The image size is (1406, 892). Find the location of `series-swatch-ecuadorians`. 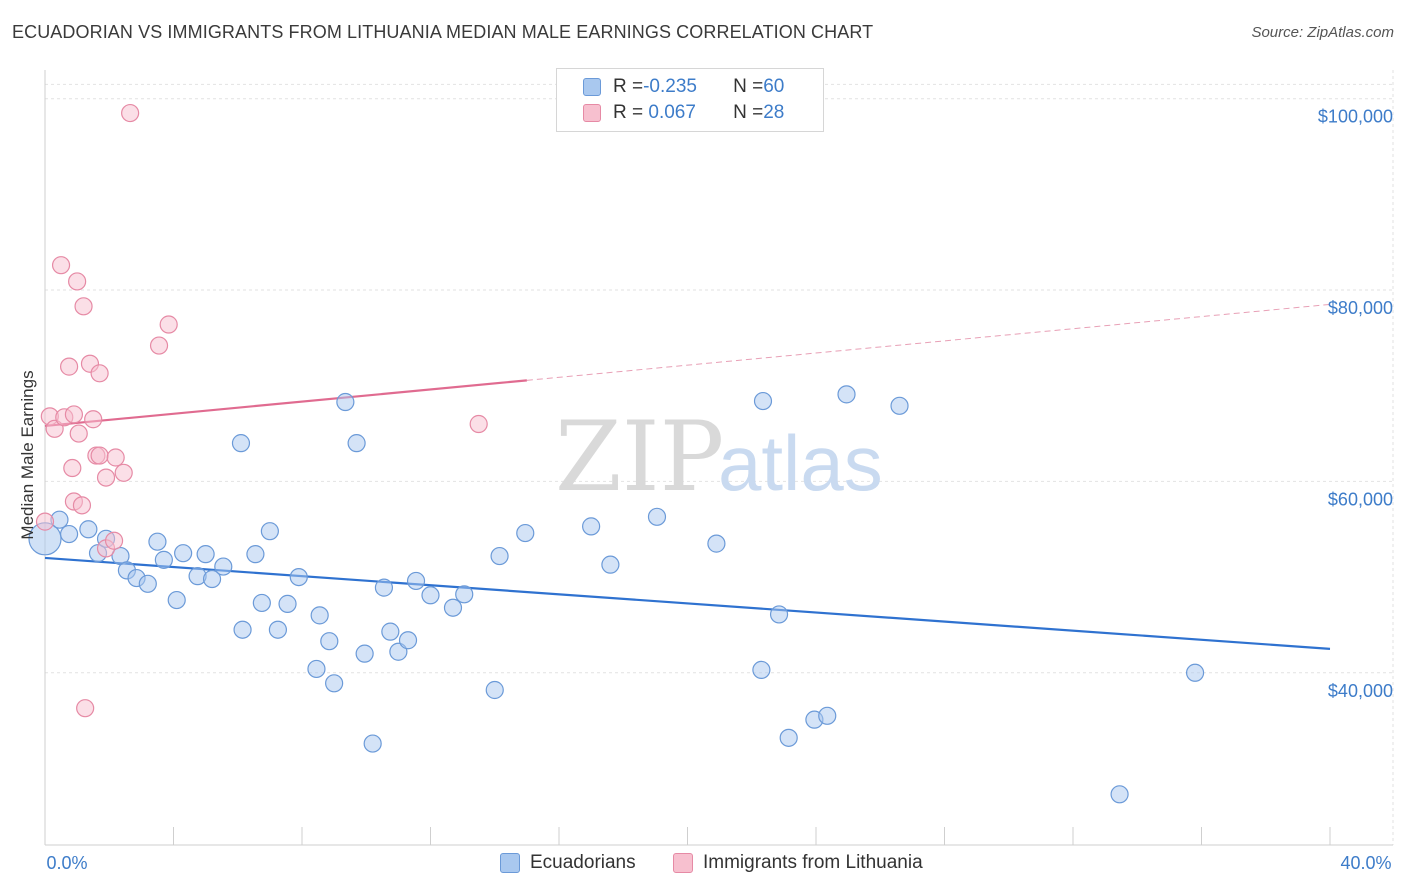

series-swatch-ecuadorians is located at coordinates (510, 863).